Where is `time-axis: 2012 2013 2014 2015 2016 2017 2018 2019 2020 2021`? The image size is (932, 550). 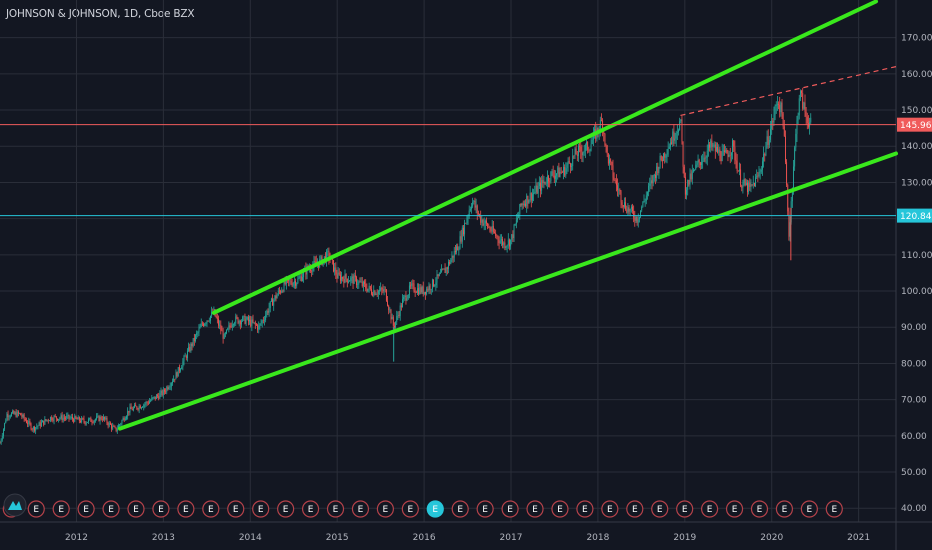
time-axis: 2012 2013 2014 2015 2016 2017 2018 2019 2020 2021 is located at coordinates (467, 538).